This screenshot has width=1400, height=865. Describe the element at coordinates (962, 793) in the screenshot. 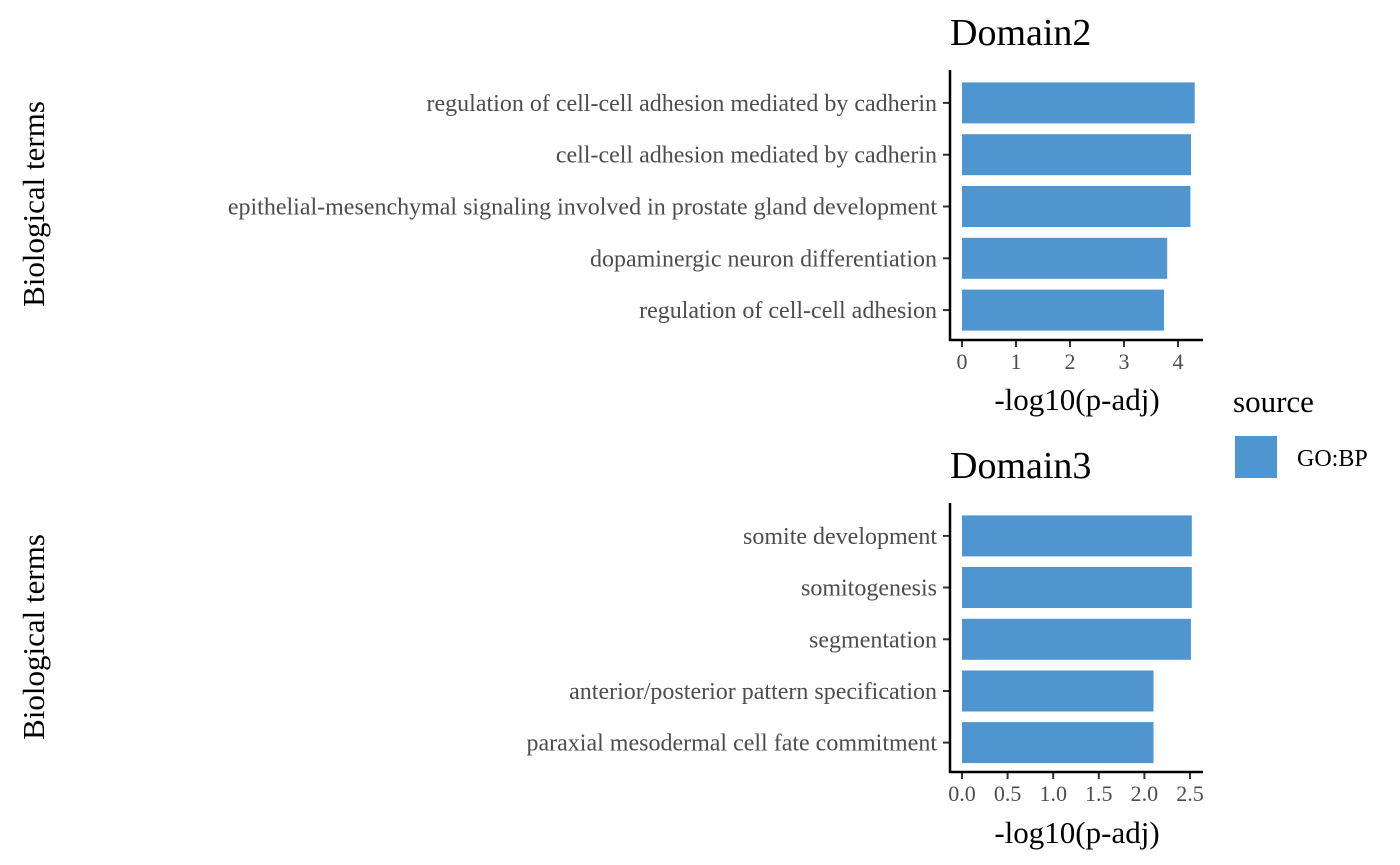

I see `x-tick-label: 0.0` at that location.